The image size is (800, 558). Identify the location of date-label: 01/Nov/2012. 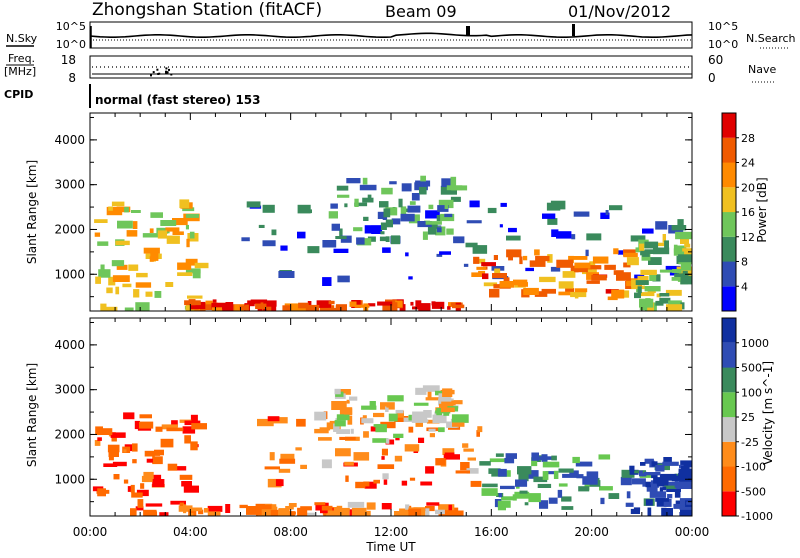
(619, 11).